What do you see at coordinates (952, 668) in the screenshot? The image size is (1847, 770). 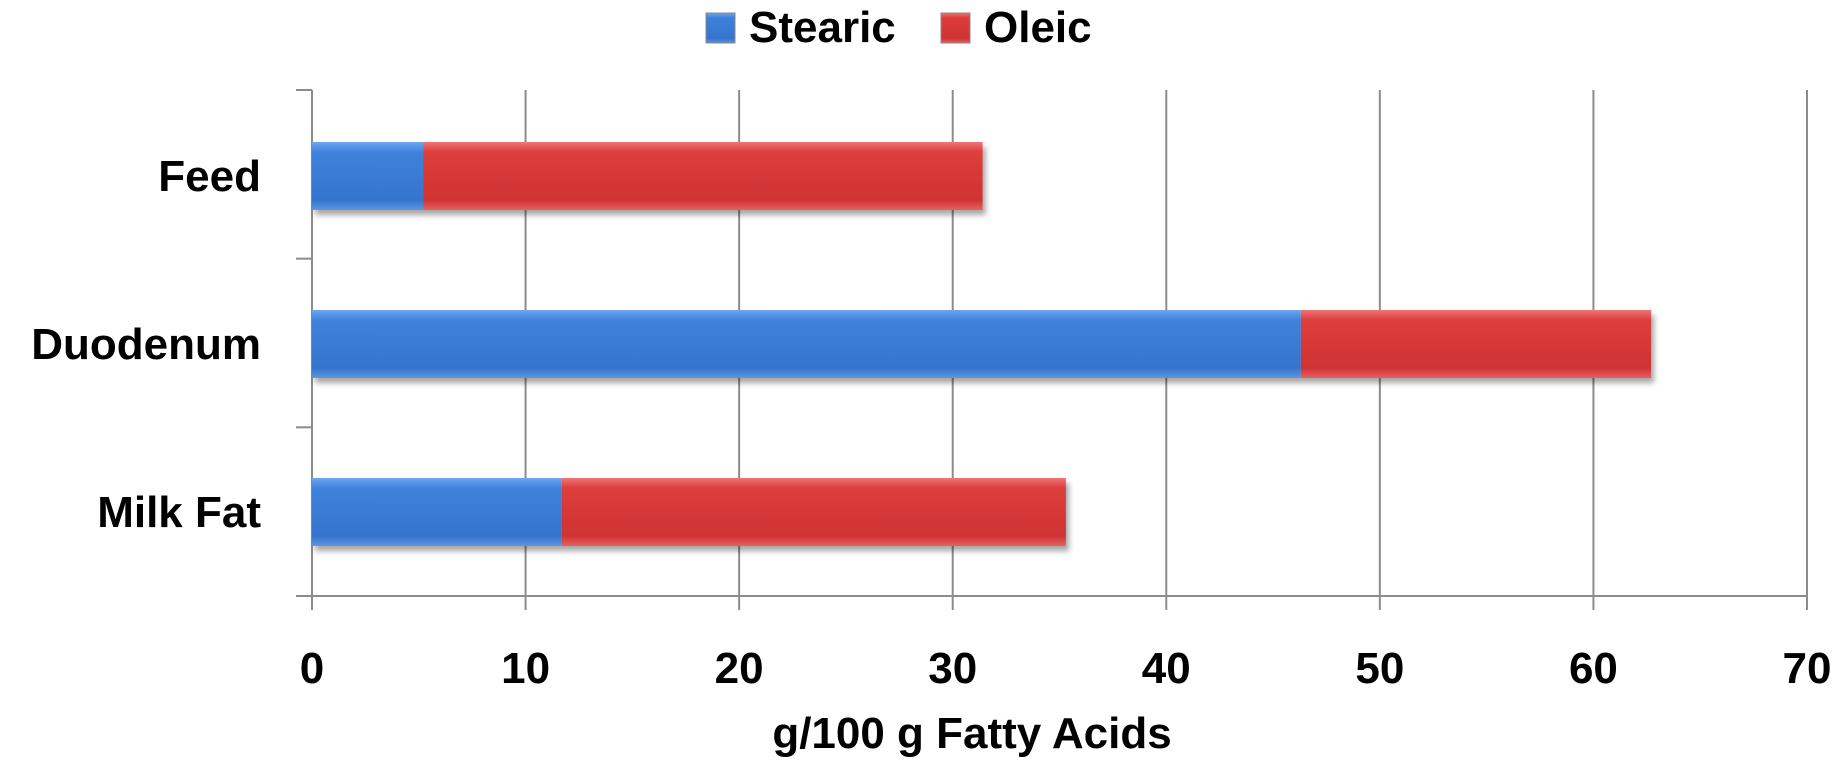 I see `x-tick-label: 30` at bounding box center [952, 668].